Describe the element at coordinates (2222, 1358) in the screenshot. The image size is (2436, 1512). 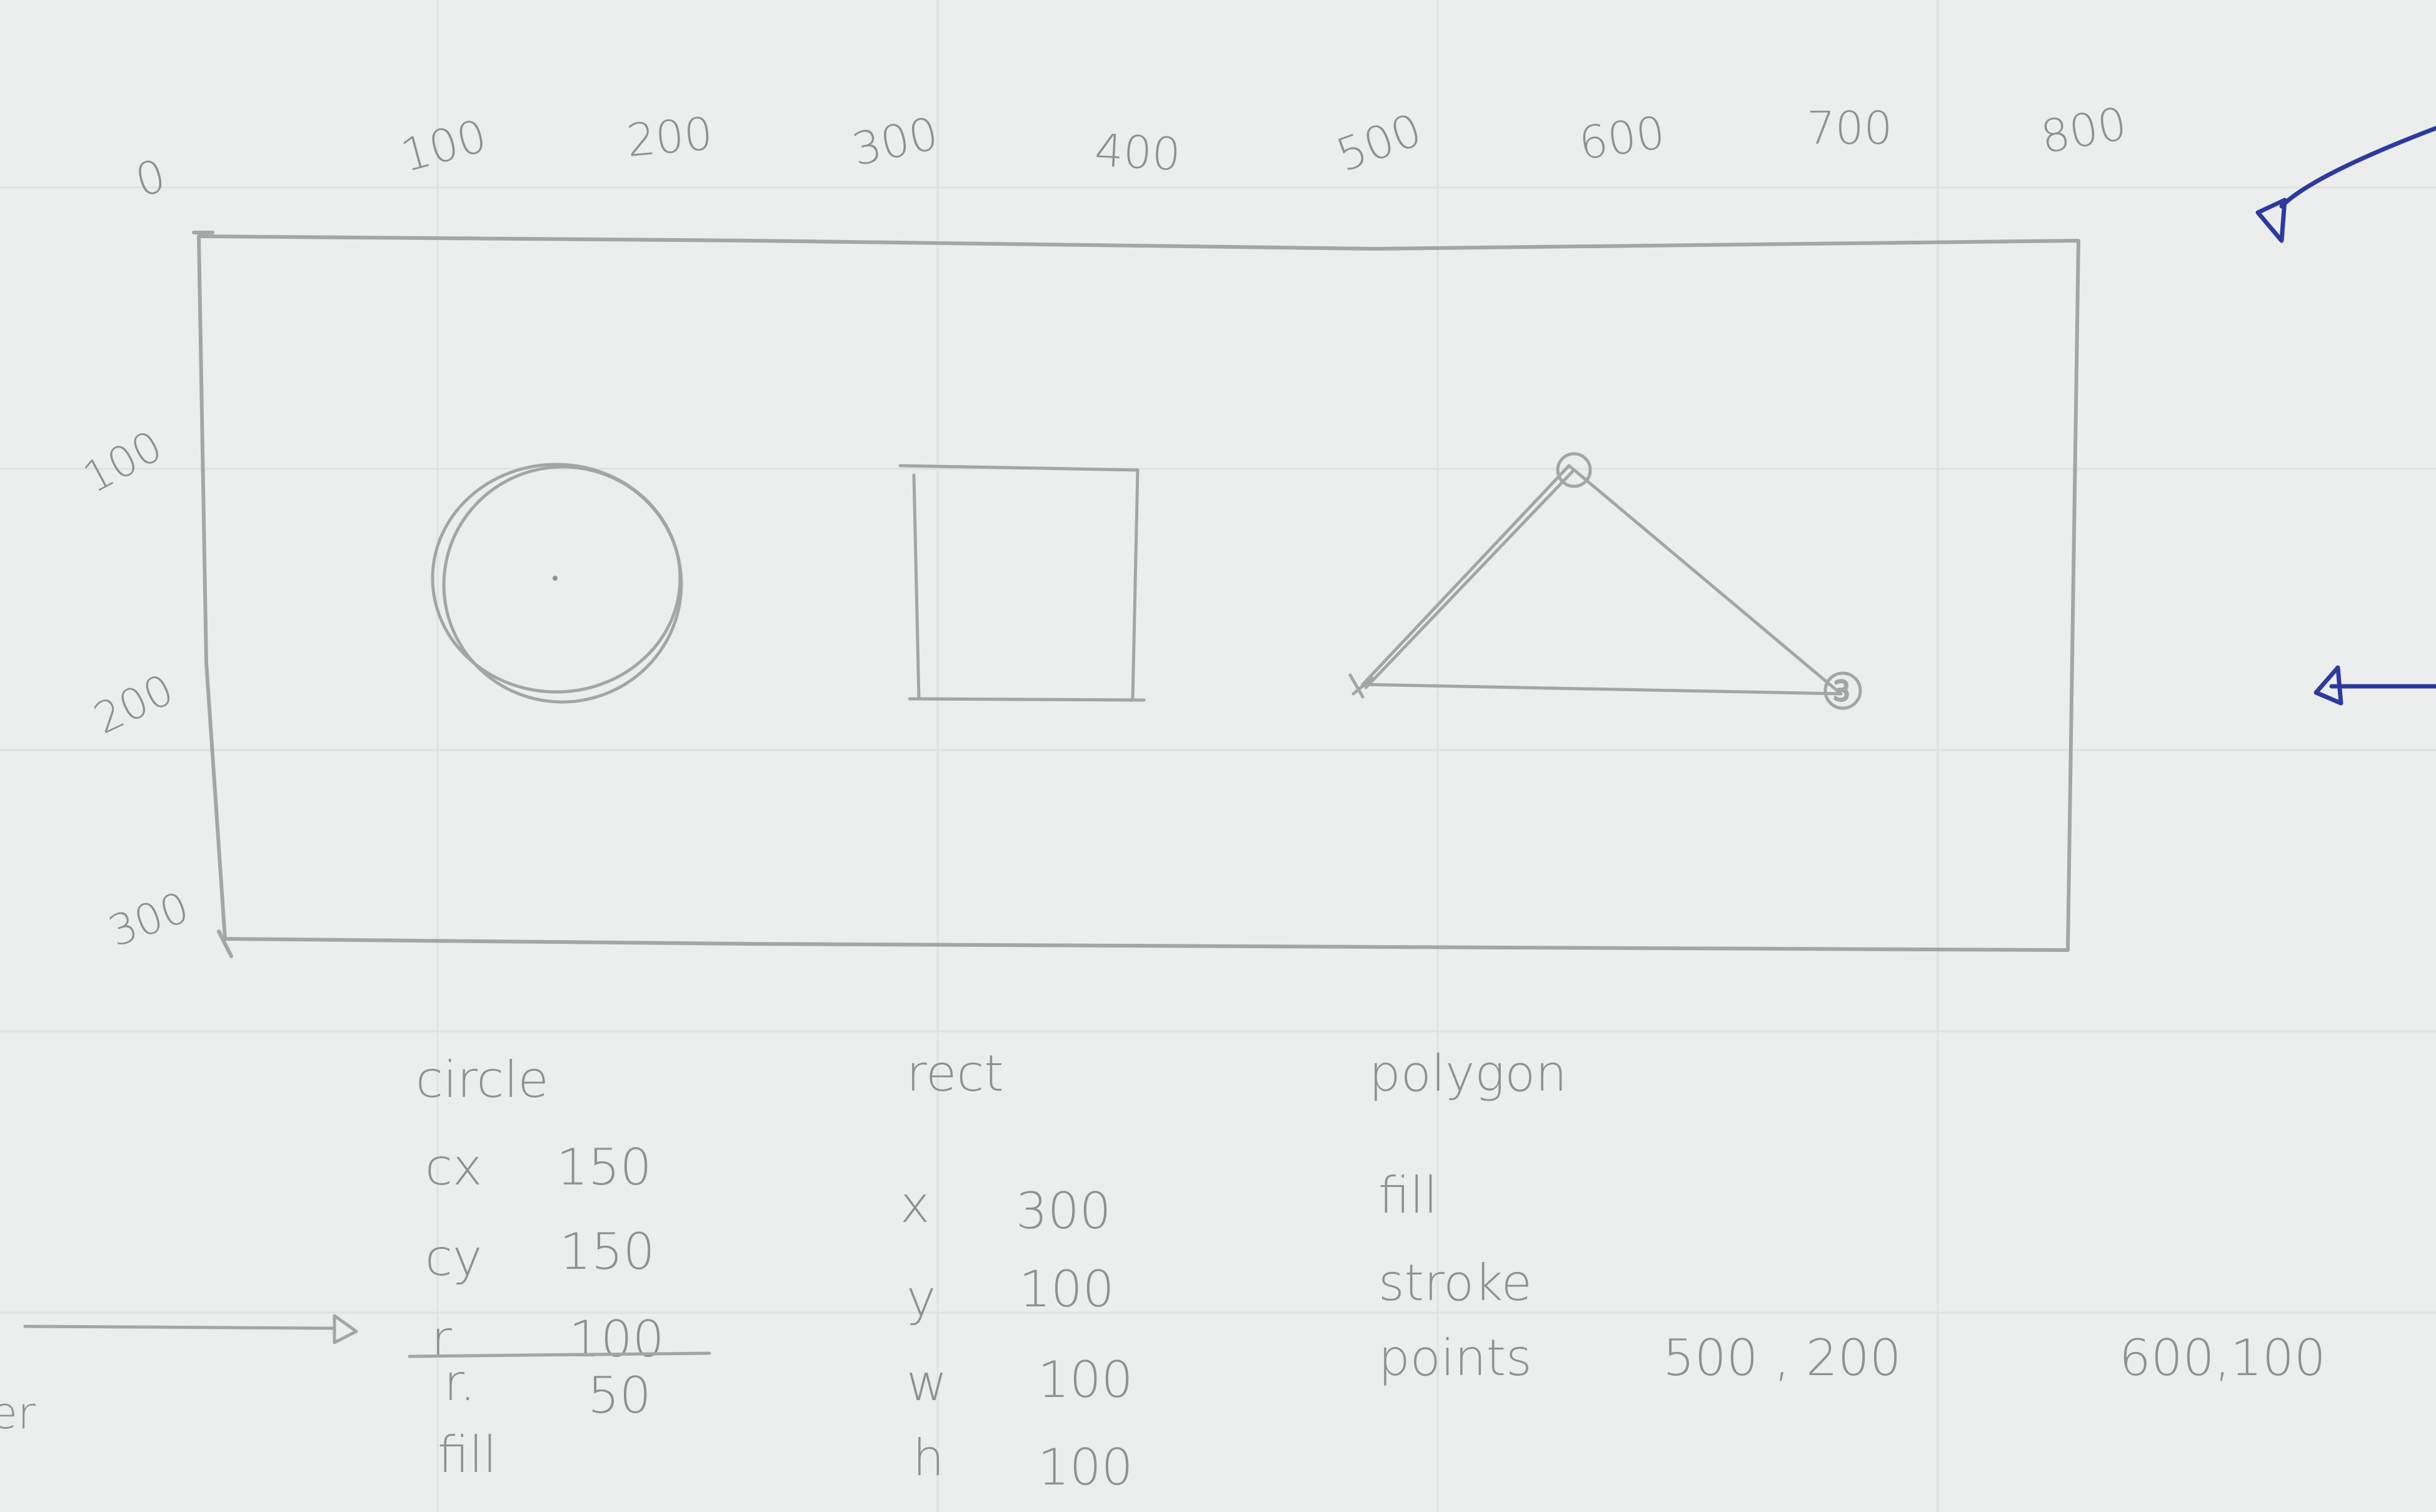
I see `polygon-point-2: 600,100` at that location.